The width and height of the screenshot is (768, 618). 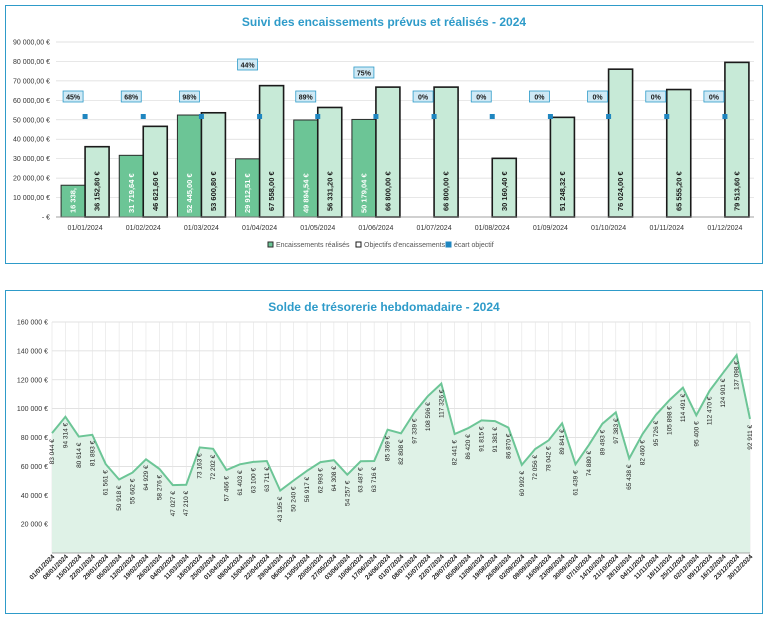 What do you see at coordinates (143, 228) in the screenshot?
I see `x-tick-label: 01/02/2024` at bounding box center [143, 228].